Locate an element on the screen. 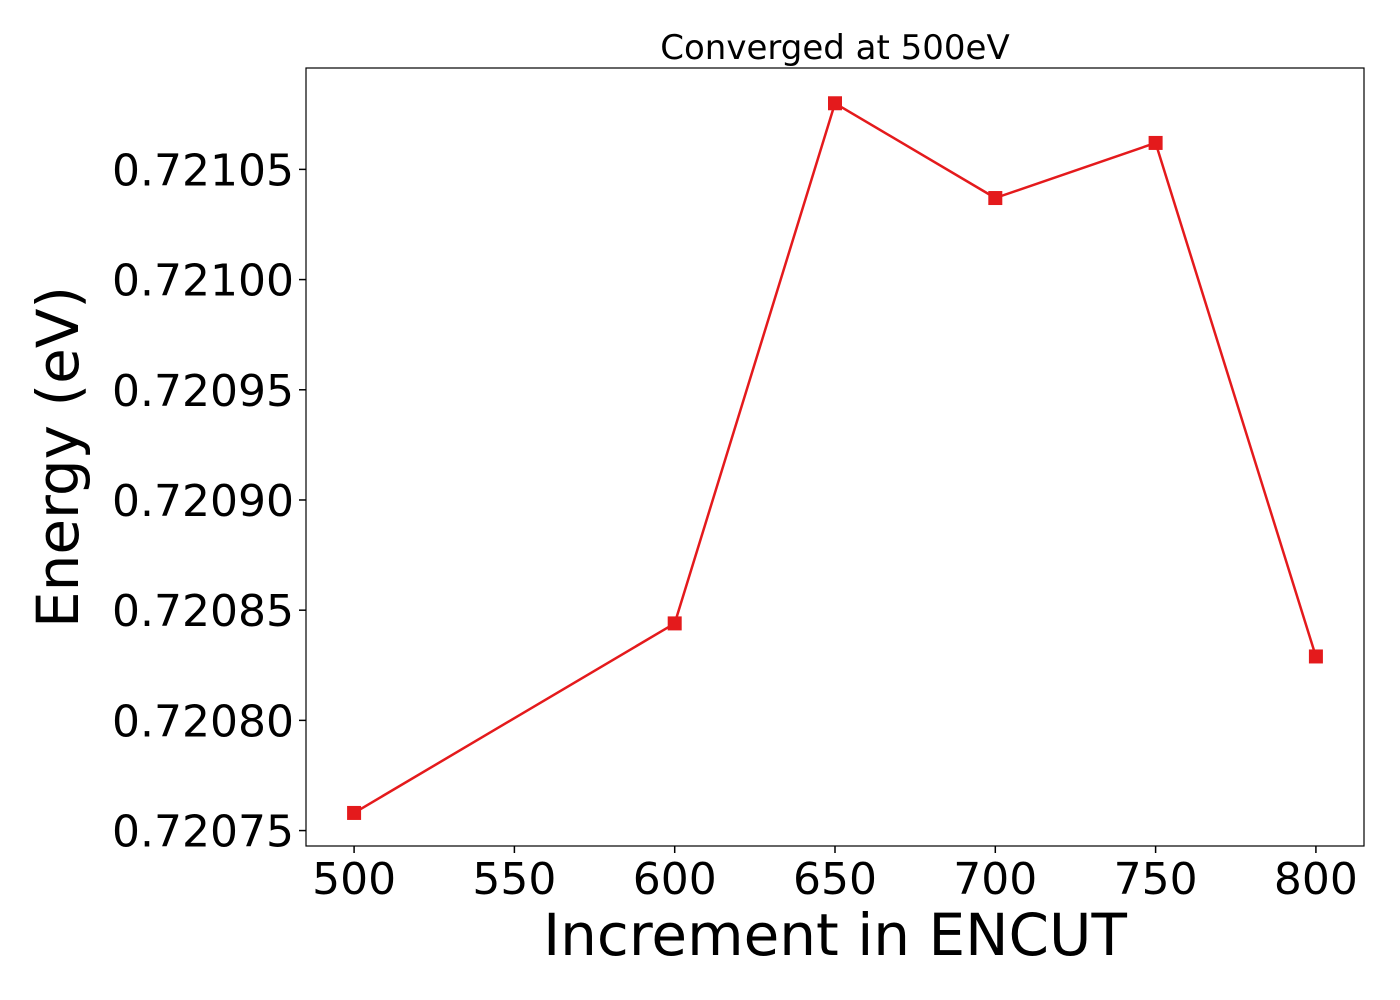  y-tick-label: 0.72090 is located at coordinates (203, 501).